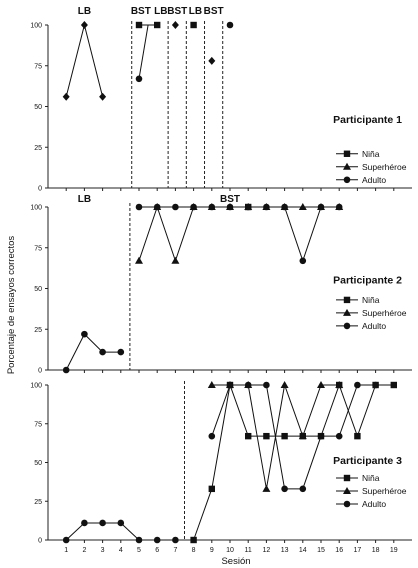 This screenshot has height=568, width=418. Describe the element at coordinates (103, 550) in the screenshot. I see `x-tick-label: 3` at that location.